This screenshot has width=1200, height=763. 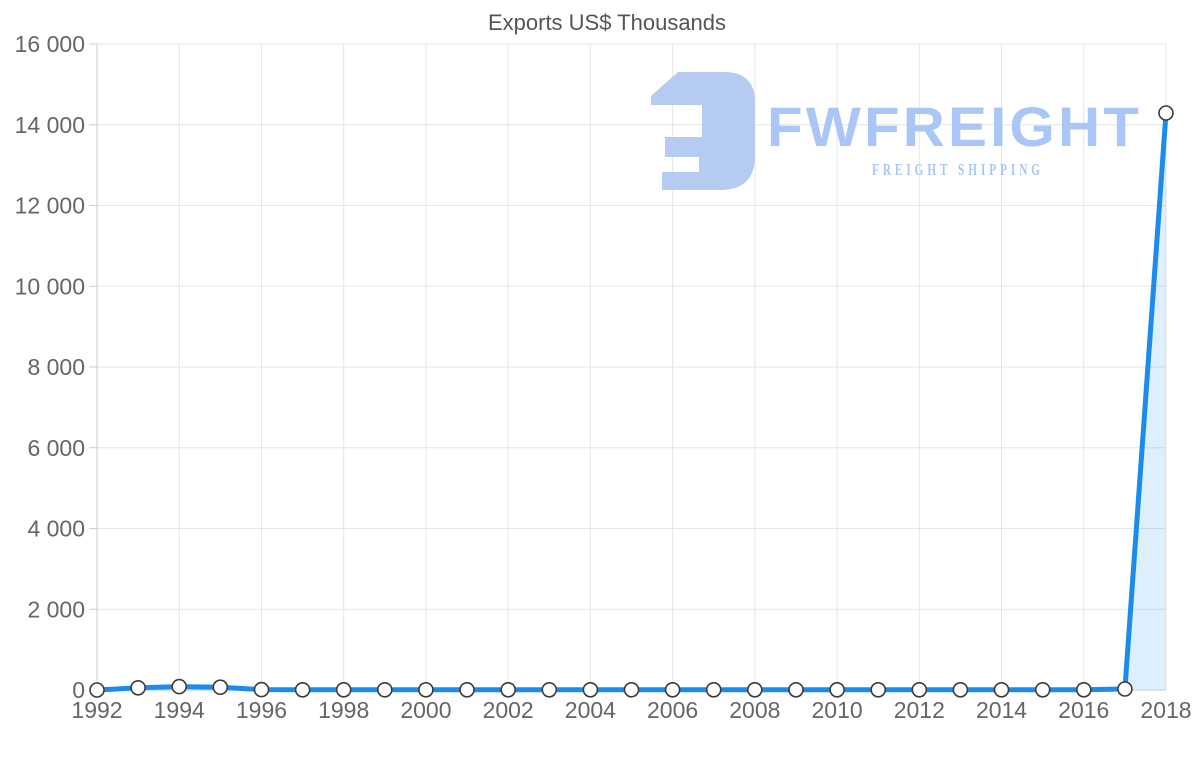 I want to click on y-tick-label: 16 000, so click(x=50, y=44).